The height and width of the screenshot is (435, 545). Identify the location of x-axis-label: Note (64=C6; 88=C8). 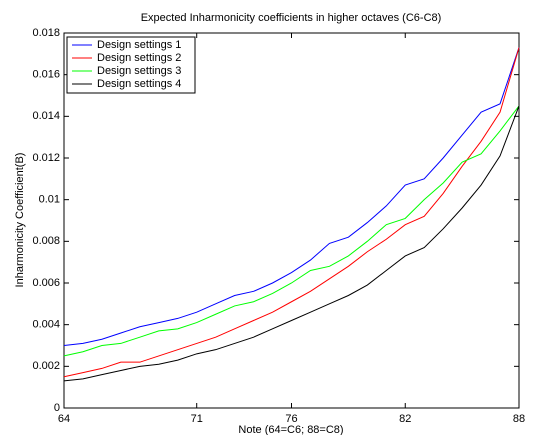
(290, 429).